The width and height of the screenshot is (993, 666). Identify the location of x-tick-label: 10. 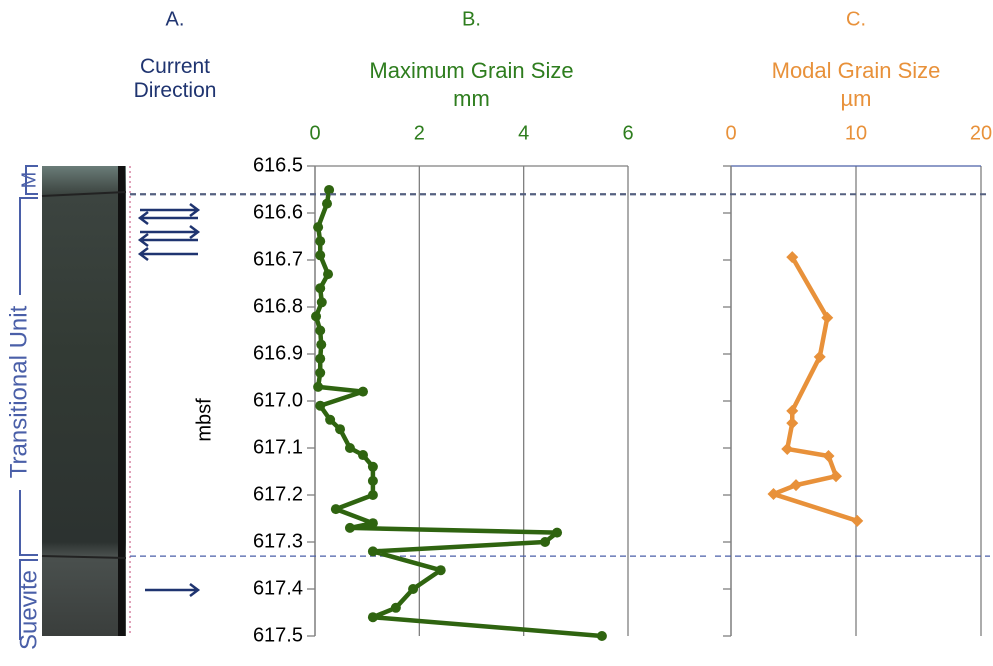
(856, 133).